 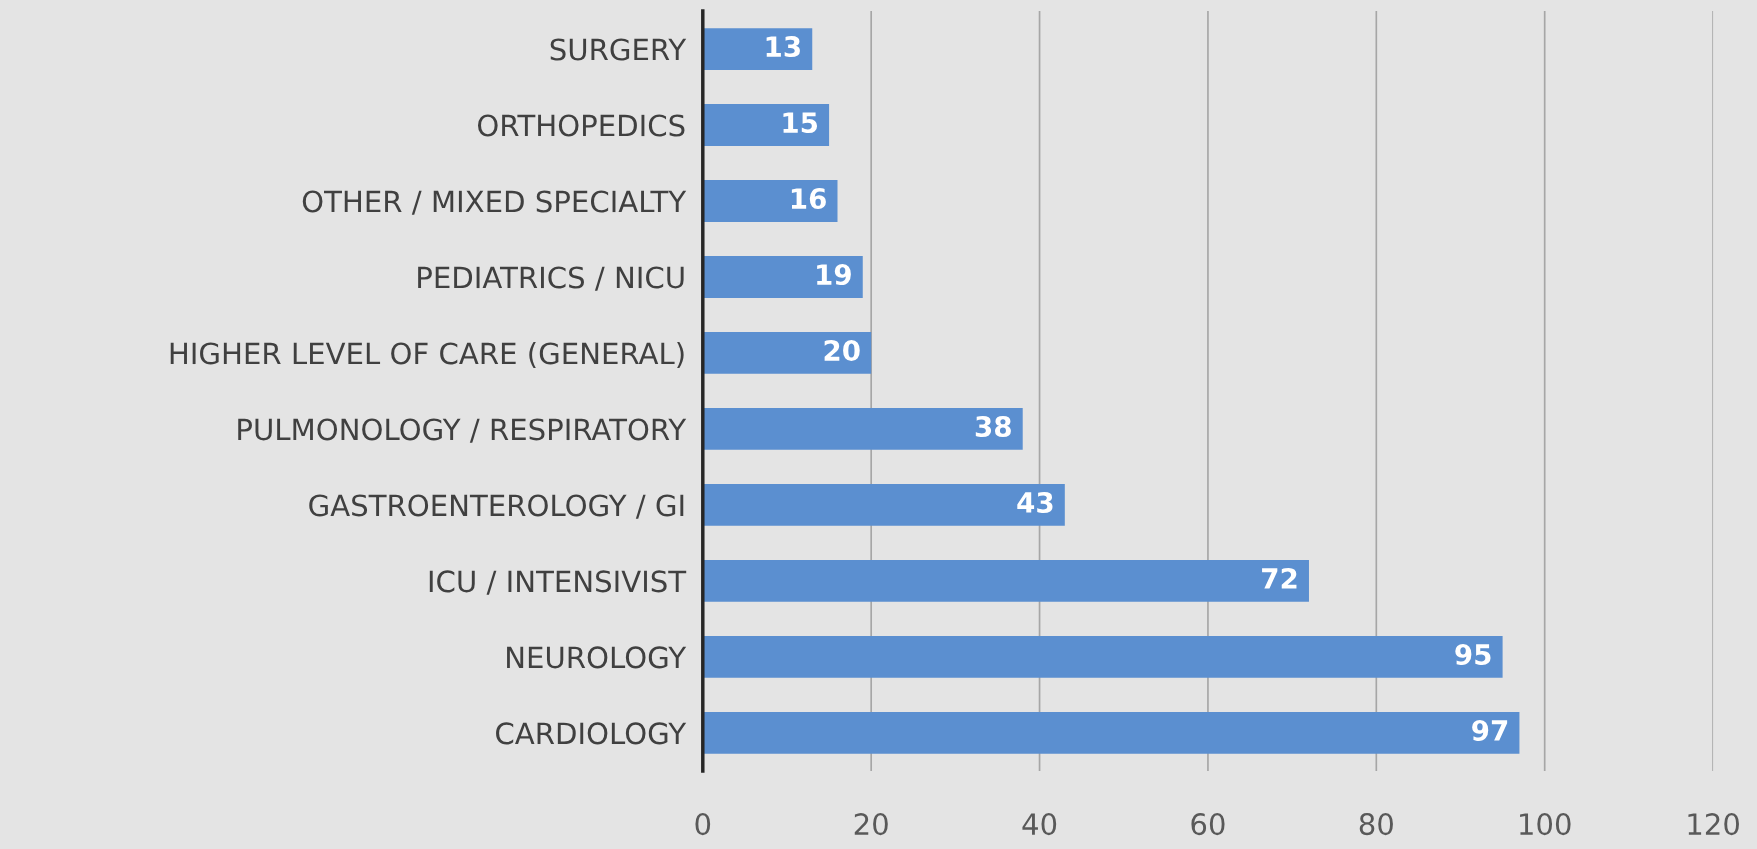 What do you see at coordinates (494, 202) in the screenshot?
I see `y-tick-label: OTHER / MIXED SPECIALTY` at bounding box center [494, 202].